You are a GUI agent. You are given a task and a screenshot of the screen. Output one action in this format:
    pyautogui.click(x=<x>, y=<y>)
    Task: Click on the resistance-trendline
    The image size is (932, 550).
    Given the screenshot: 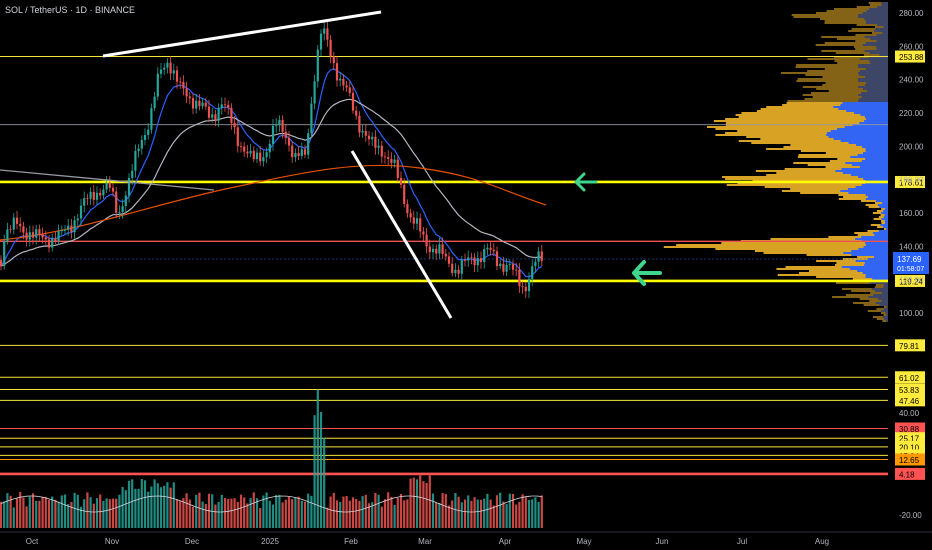 What is the action you would take?
    pyautogui.click(x=242, y=34)
    